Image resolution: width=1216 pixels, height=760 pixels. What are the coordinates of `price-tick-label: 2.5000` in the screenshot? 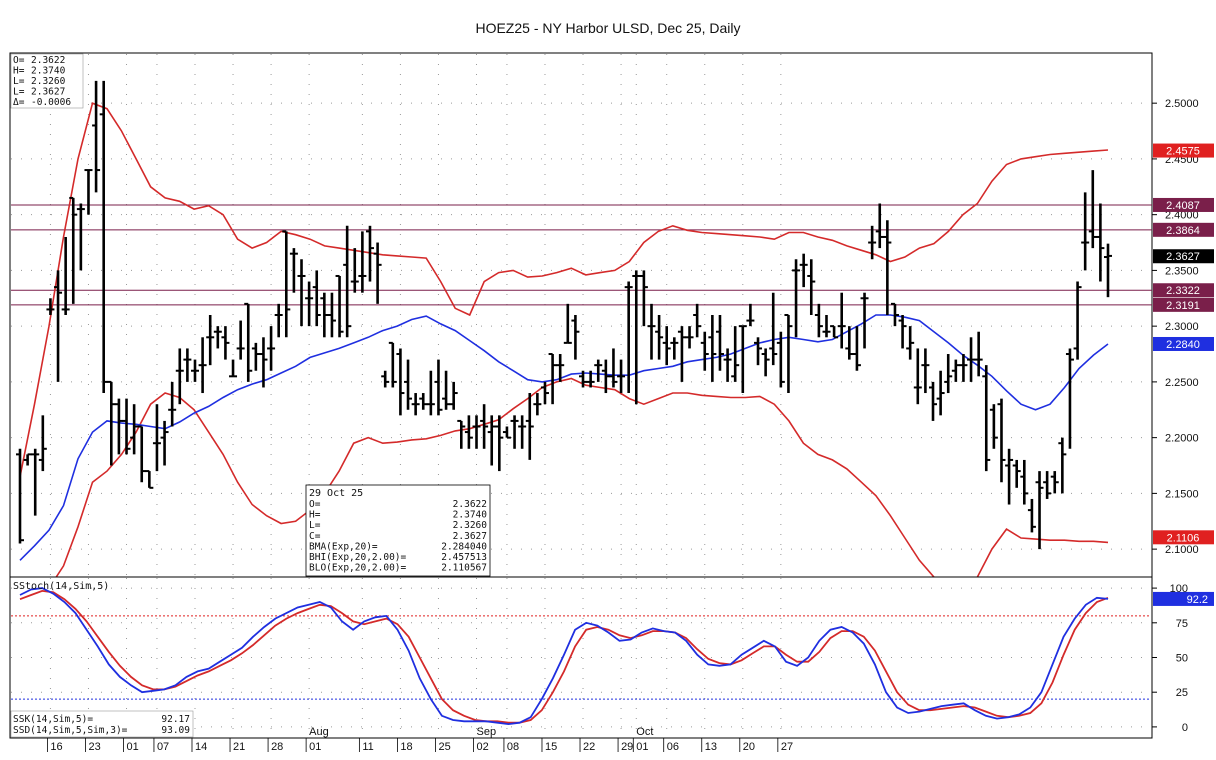 It's located at (1182, 104).